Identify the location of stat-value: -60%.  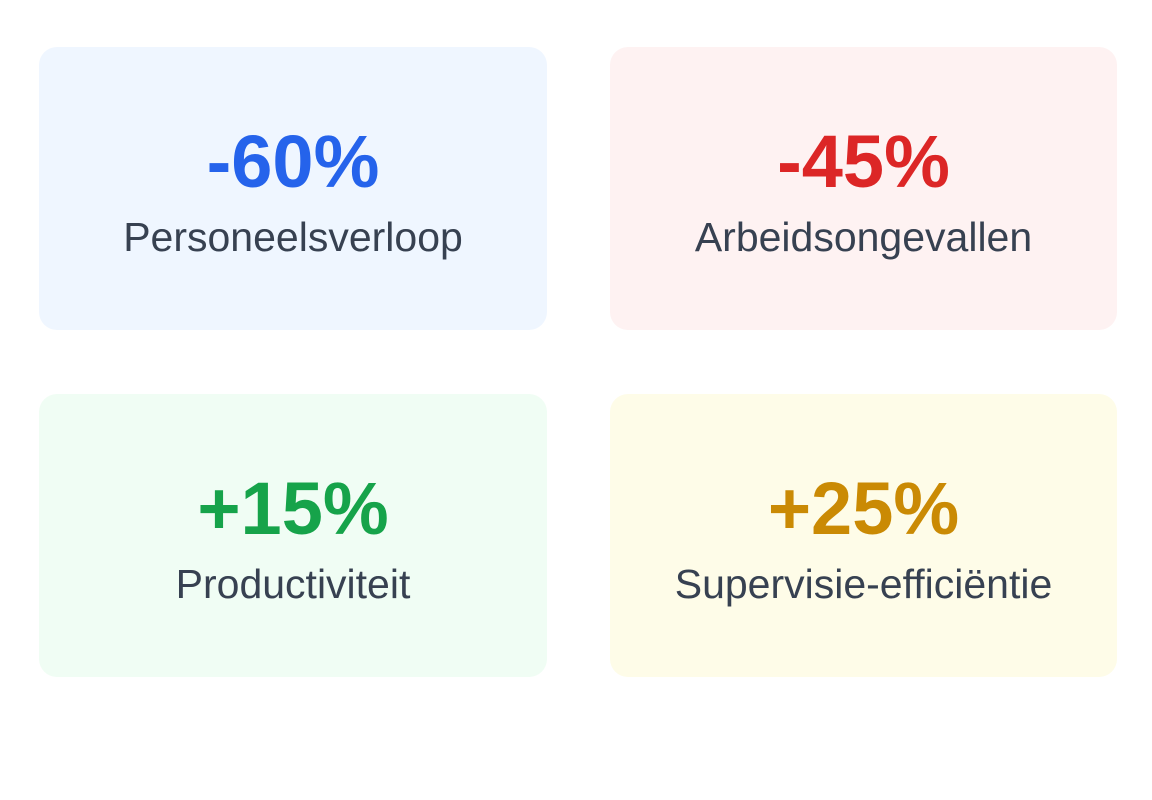
(293, 161).